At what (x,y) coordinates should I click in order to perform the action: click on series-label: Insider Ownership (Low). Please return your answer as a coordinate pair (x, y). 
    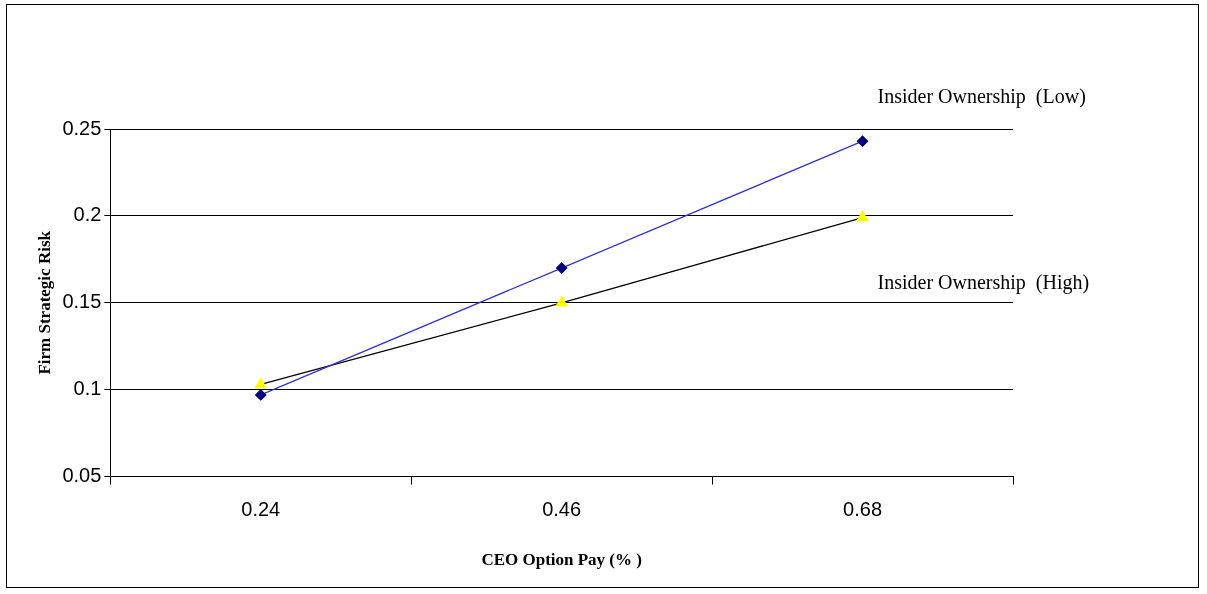
    Looking at the image, I should click on (981, 97).